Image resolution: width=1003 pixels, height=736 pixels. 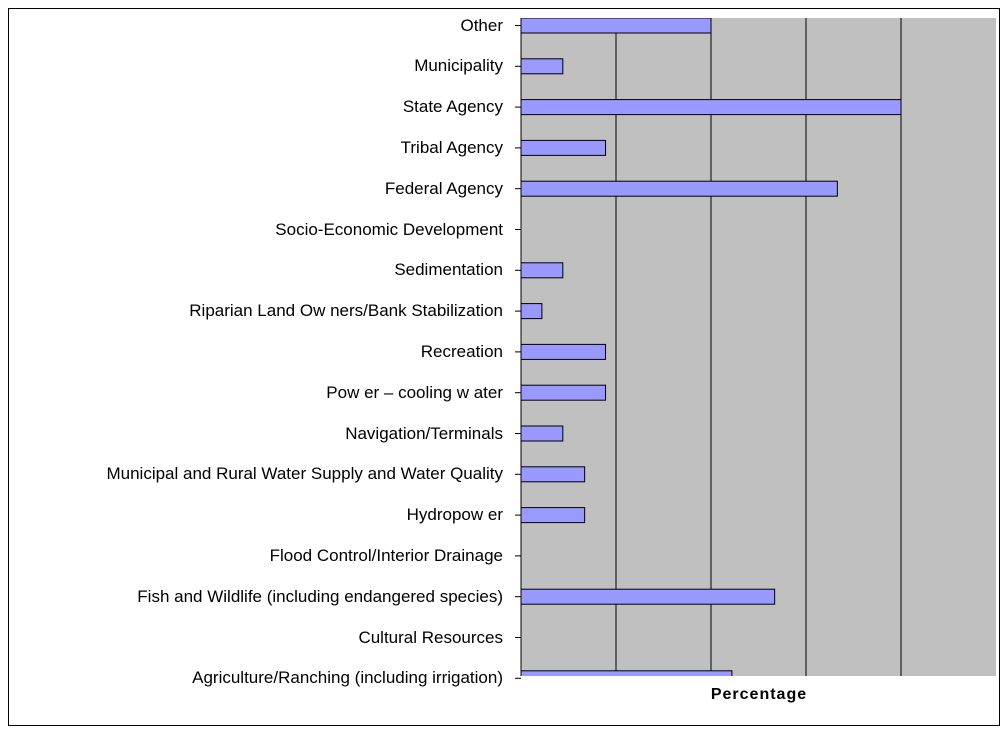 What do you see at coordinates (443, 188) in the screenshot?
I see `y-tick-label: Federal Agency` at bounding box center [443, 188].